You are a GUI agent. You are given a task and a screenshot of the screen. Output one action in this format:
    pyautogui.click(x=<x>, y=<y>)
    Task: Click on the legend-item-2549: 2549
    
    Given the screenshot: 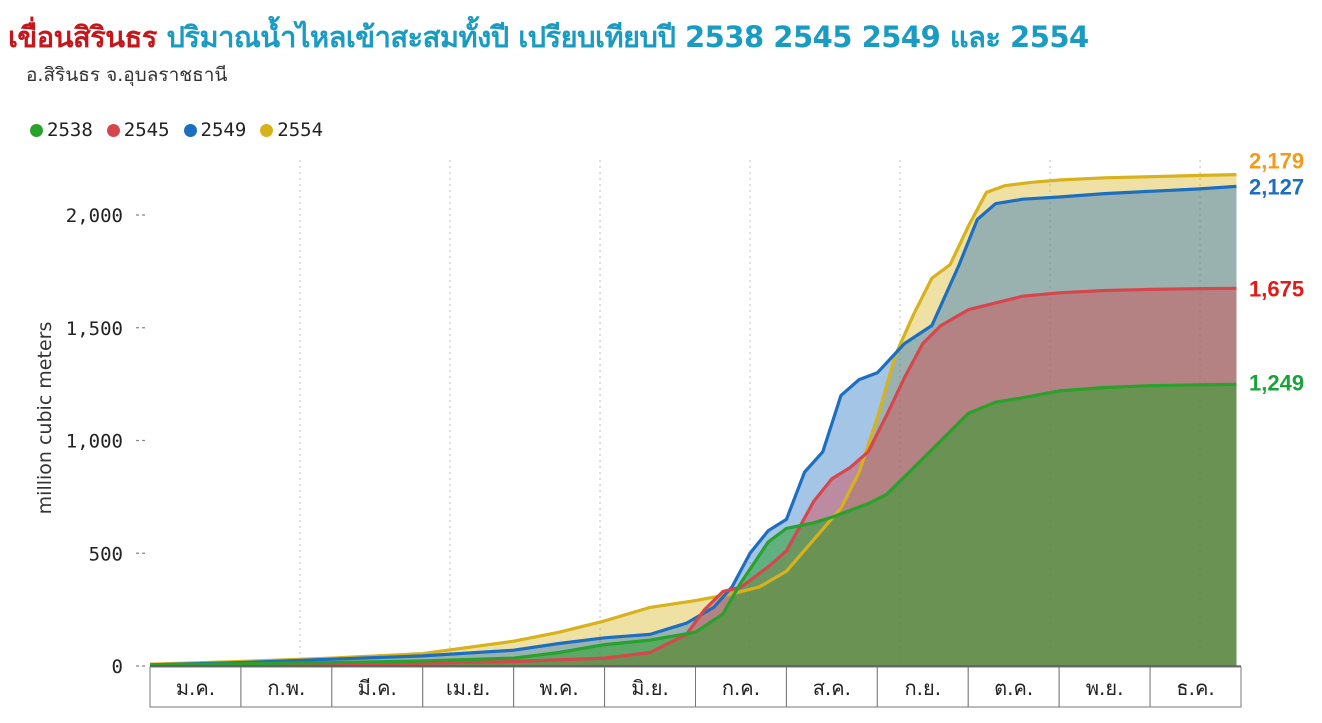 What is the action you would take?
    pyautogui.click(x=215, y=130)
    